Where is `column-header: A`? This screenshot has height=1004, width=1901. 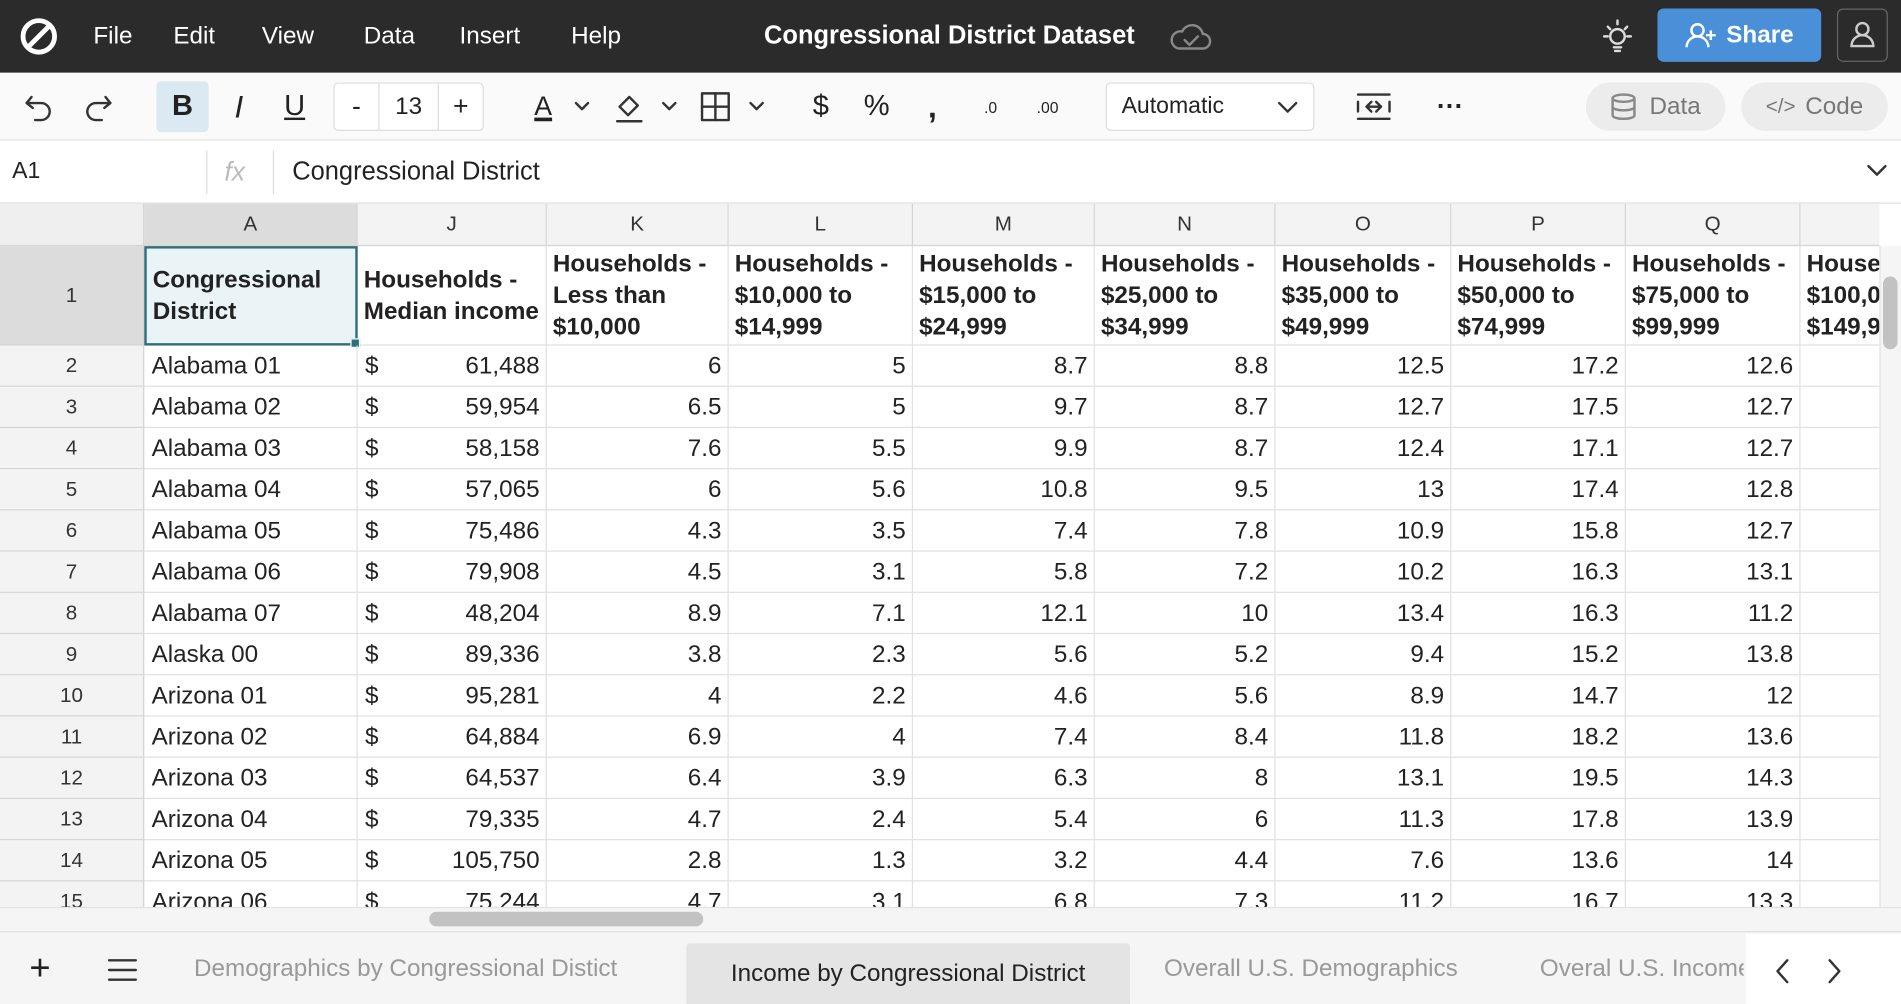 column-header: A is located at coordinates (251, 225).